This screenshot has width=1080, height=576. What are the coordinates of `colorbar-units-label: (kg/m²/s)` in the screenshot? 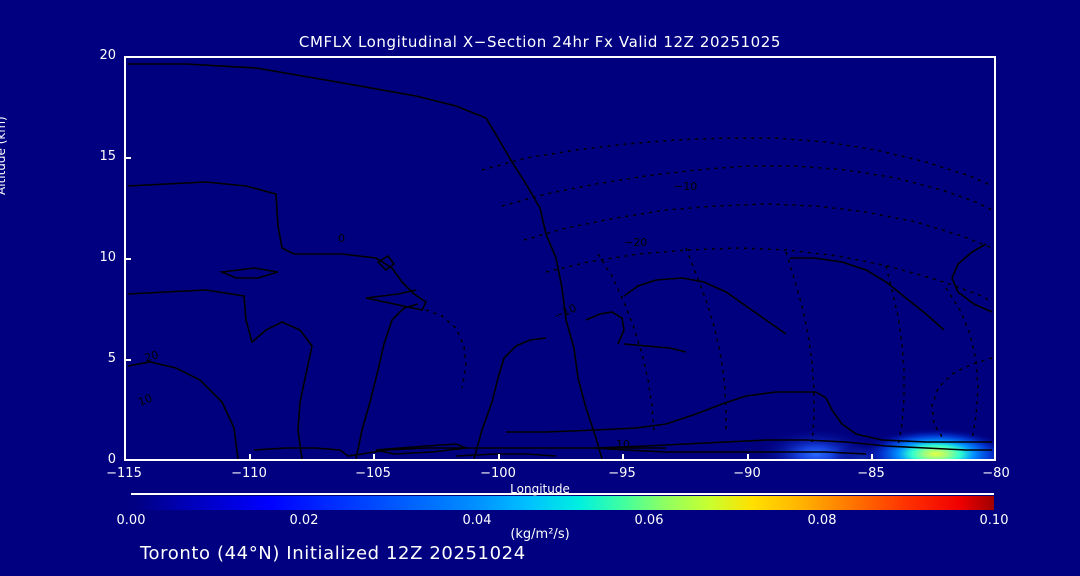 It's located at (540, 534).